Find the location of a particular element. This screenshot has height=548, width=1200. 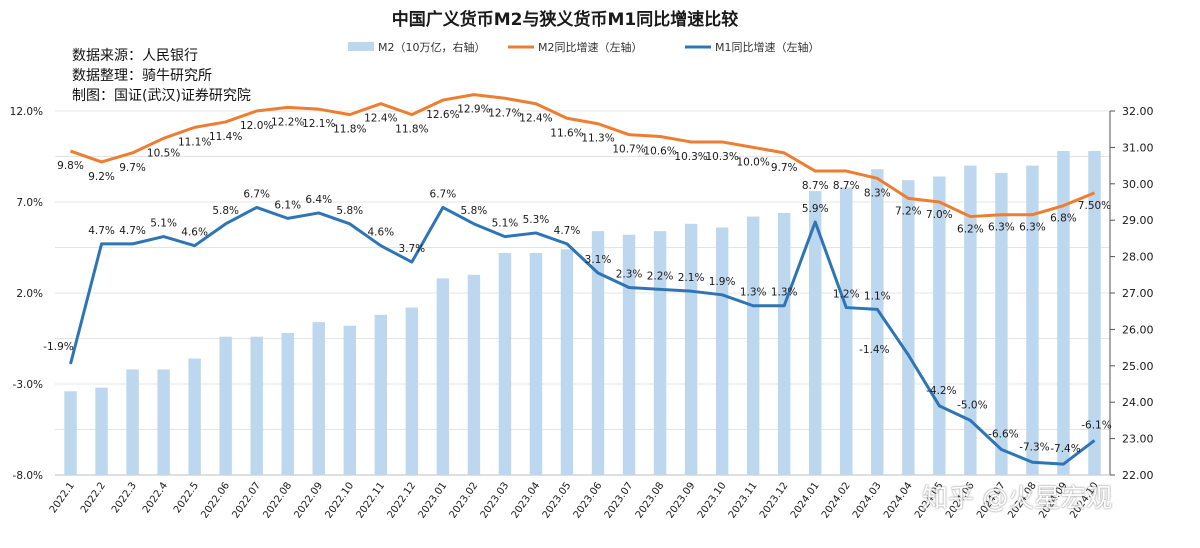

data-label-m2: 12.6% is located at coordinates (442, 115).